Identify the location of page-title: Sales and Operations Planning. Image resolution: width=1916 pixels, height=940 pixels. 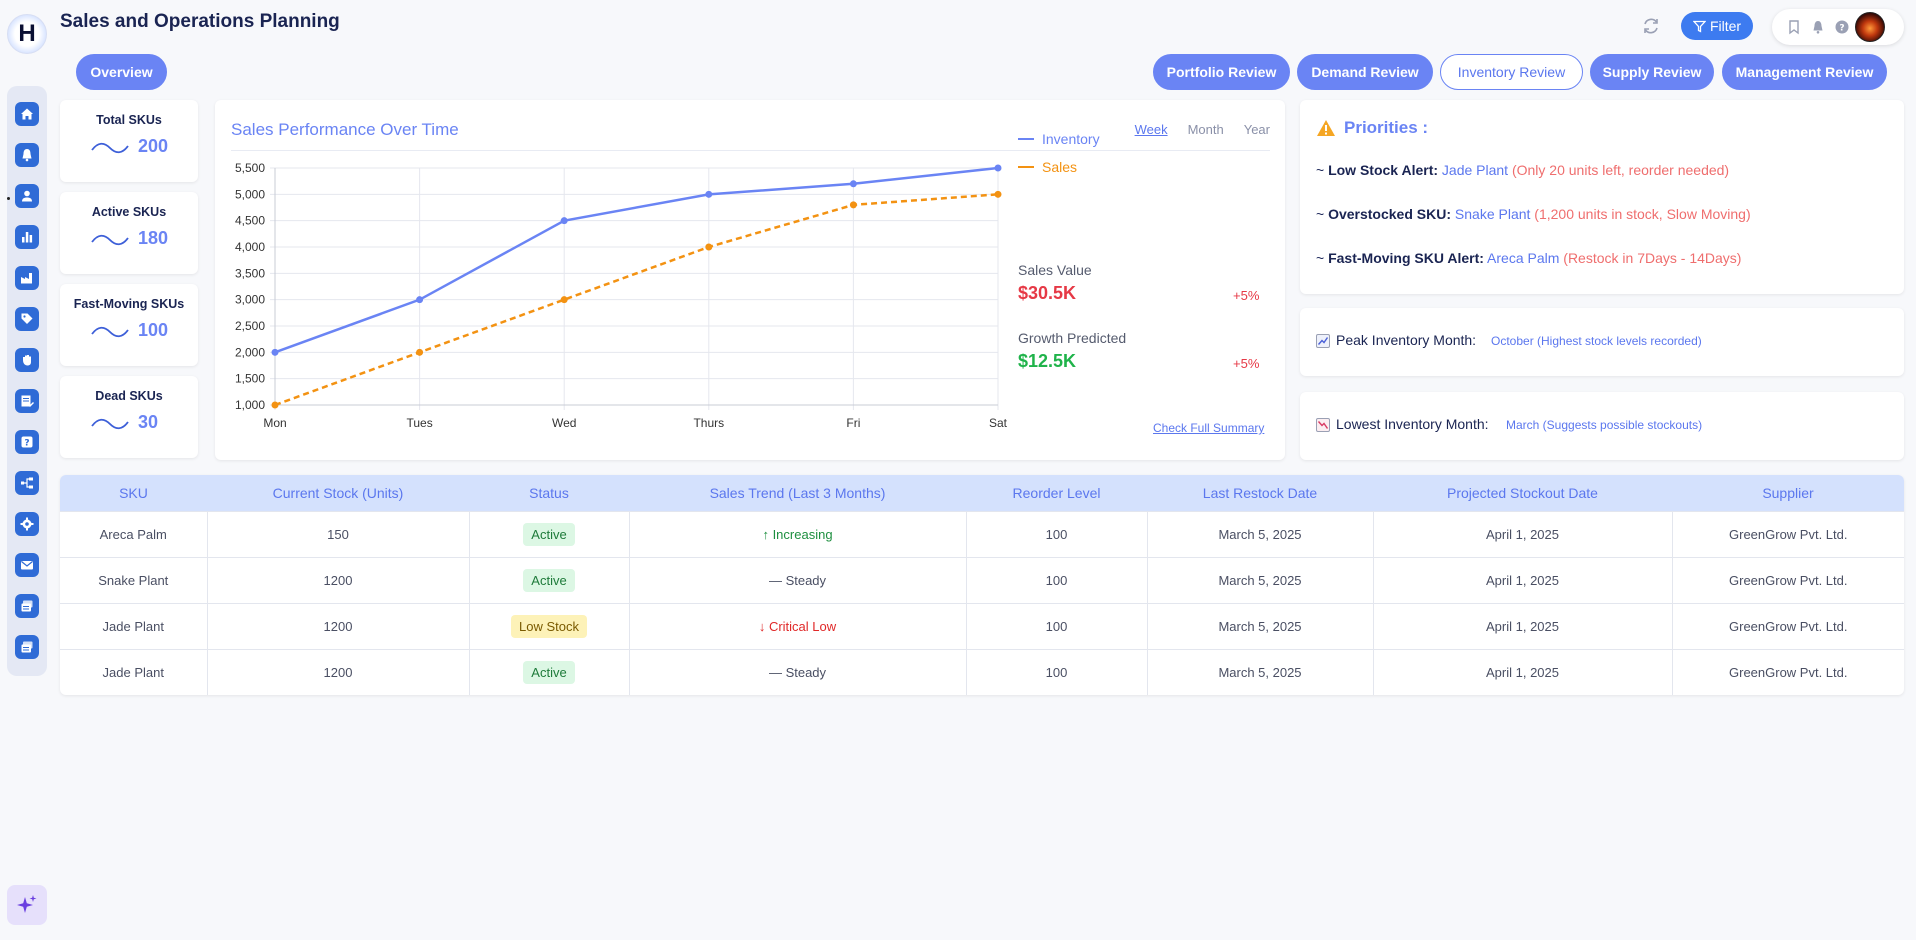
(200, 21).